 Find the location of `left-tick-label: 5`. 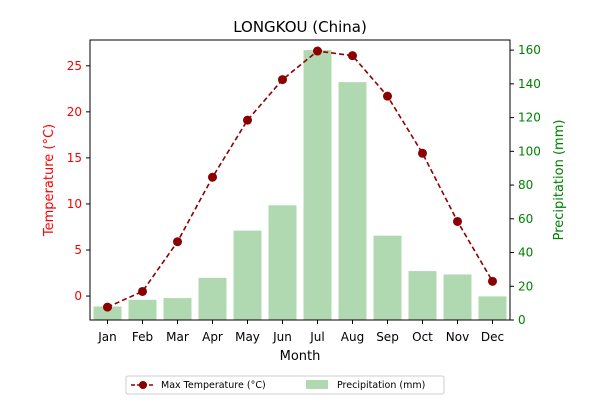

left-tick-label: 5 is located at coordinates (78, 250).